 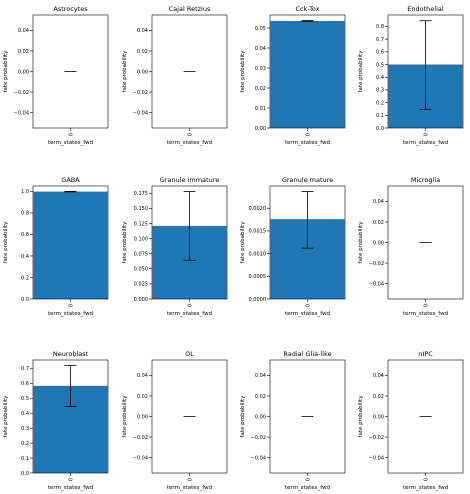 What do you see at coordinates (141, 194) in the screenshot?
I see `y-tick-label: 0.175` at bounding box center [141, 194].